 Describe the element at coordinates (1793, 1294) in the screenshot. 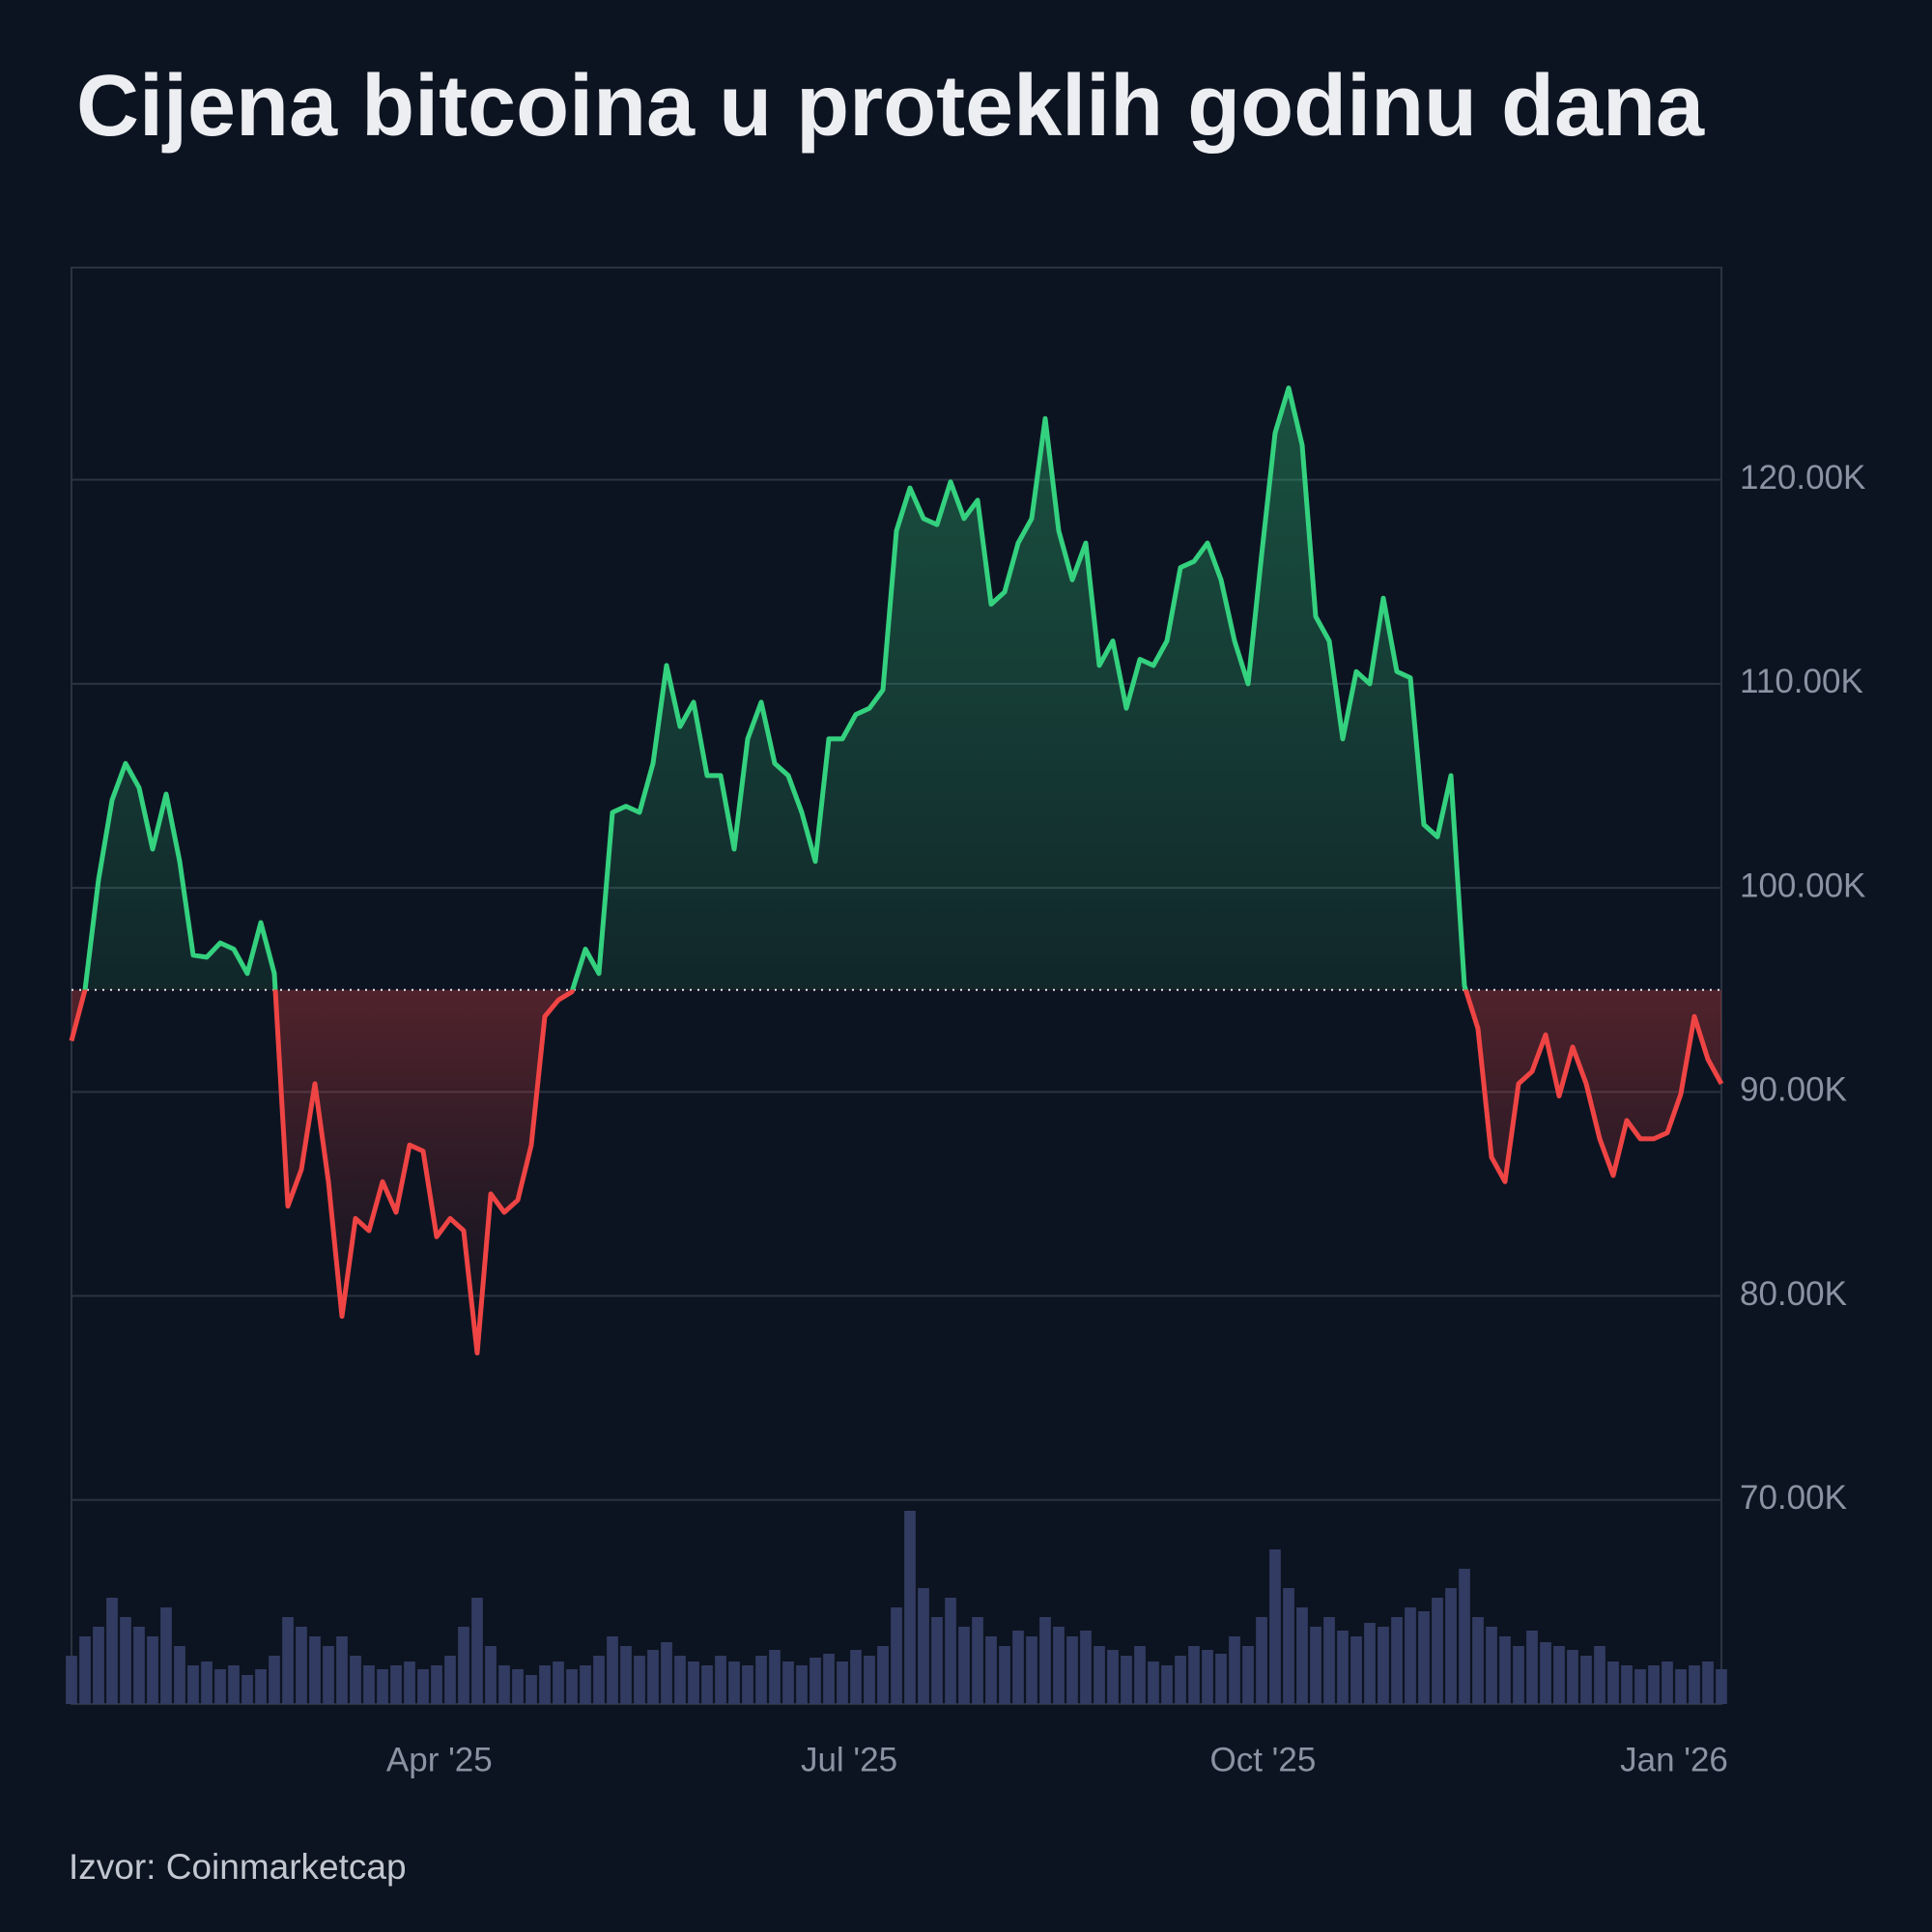

I see `y-tick-label: 80.00K` at that location.